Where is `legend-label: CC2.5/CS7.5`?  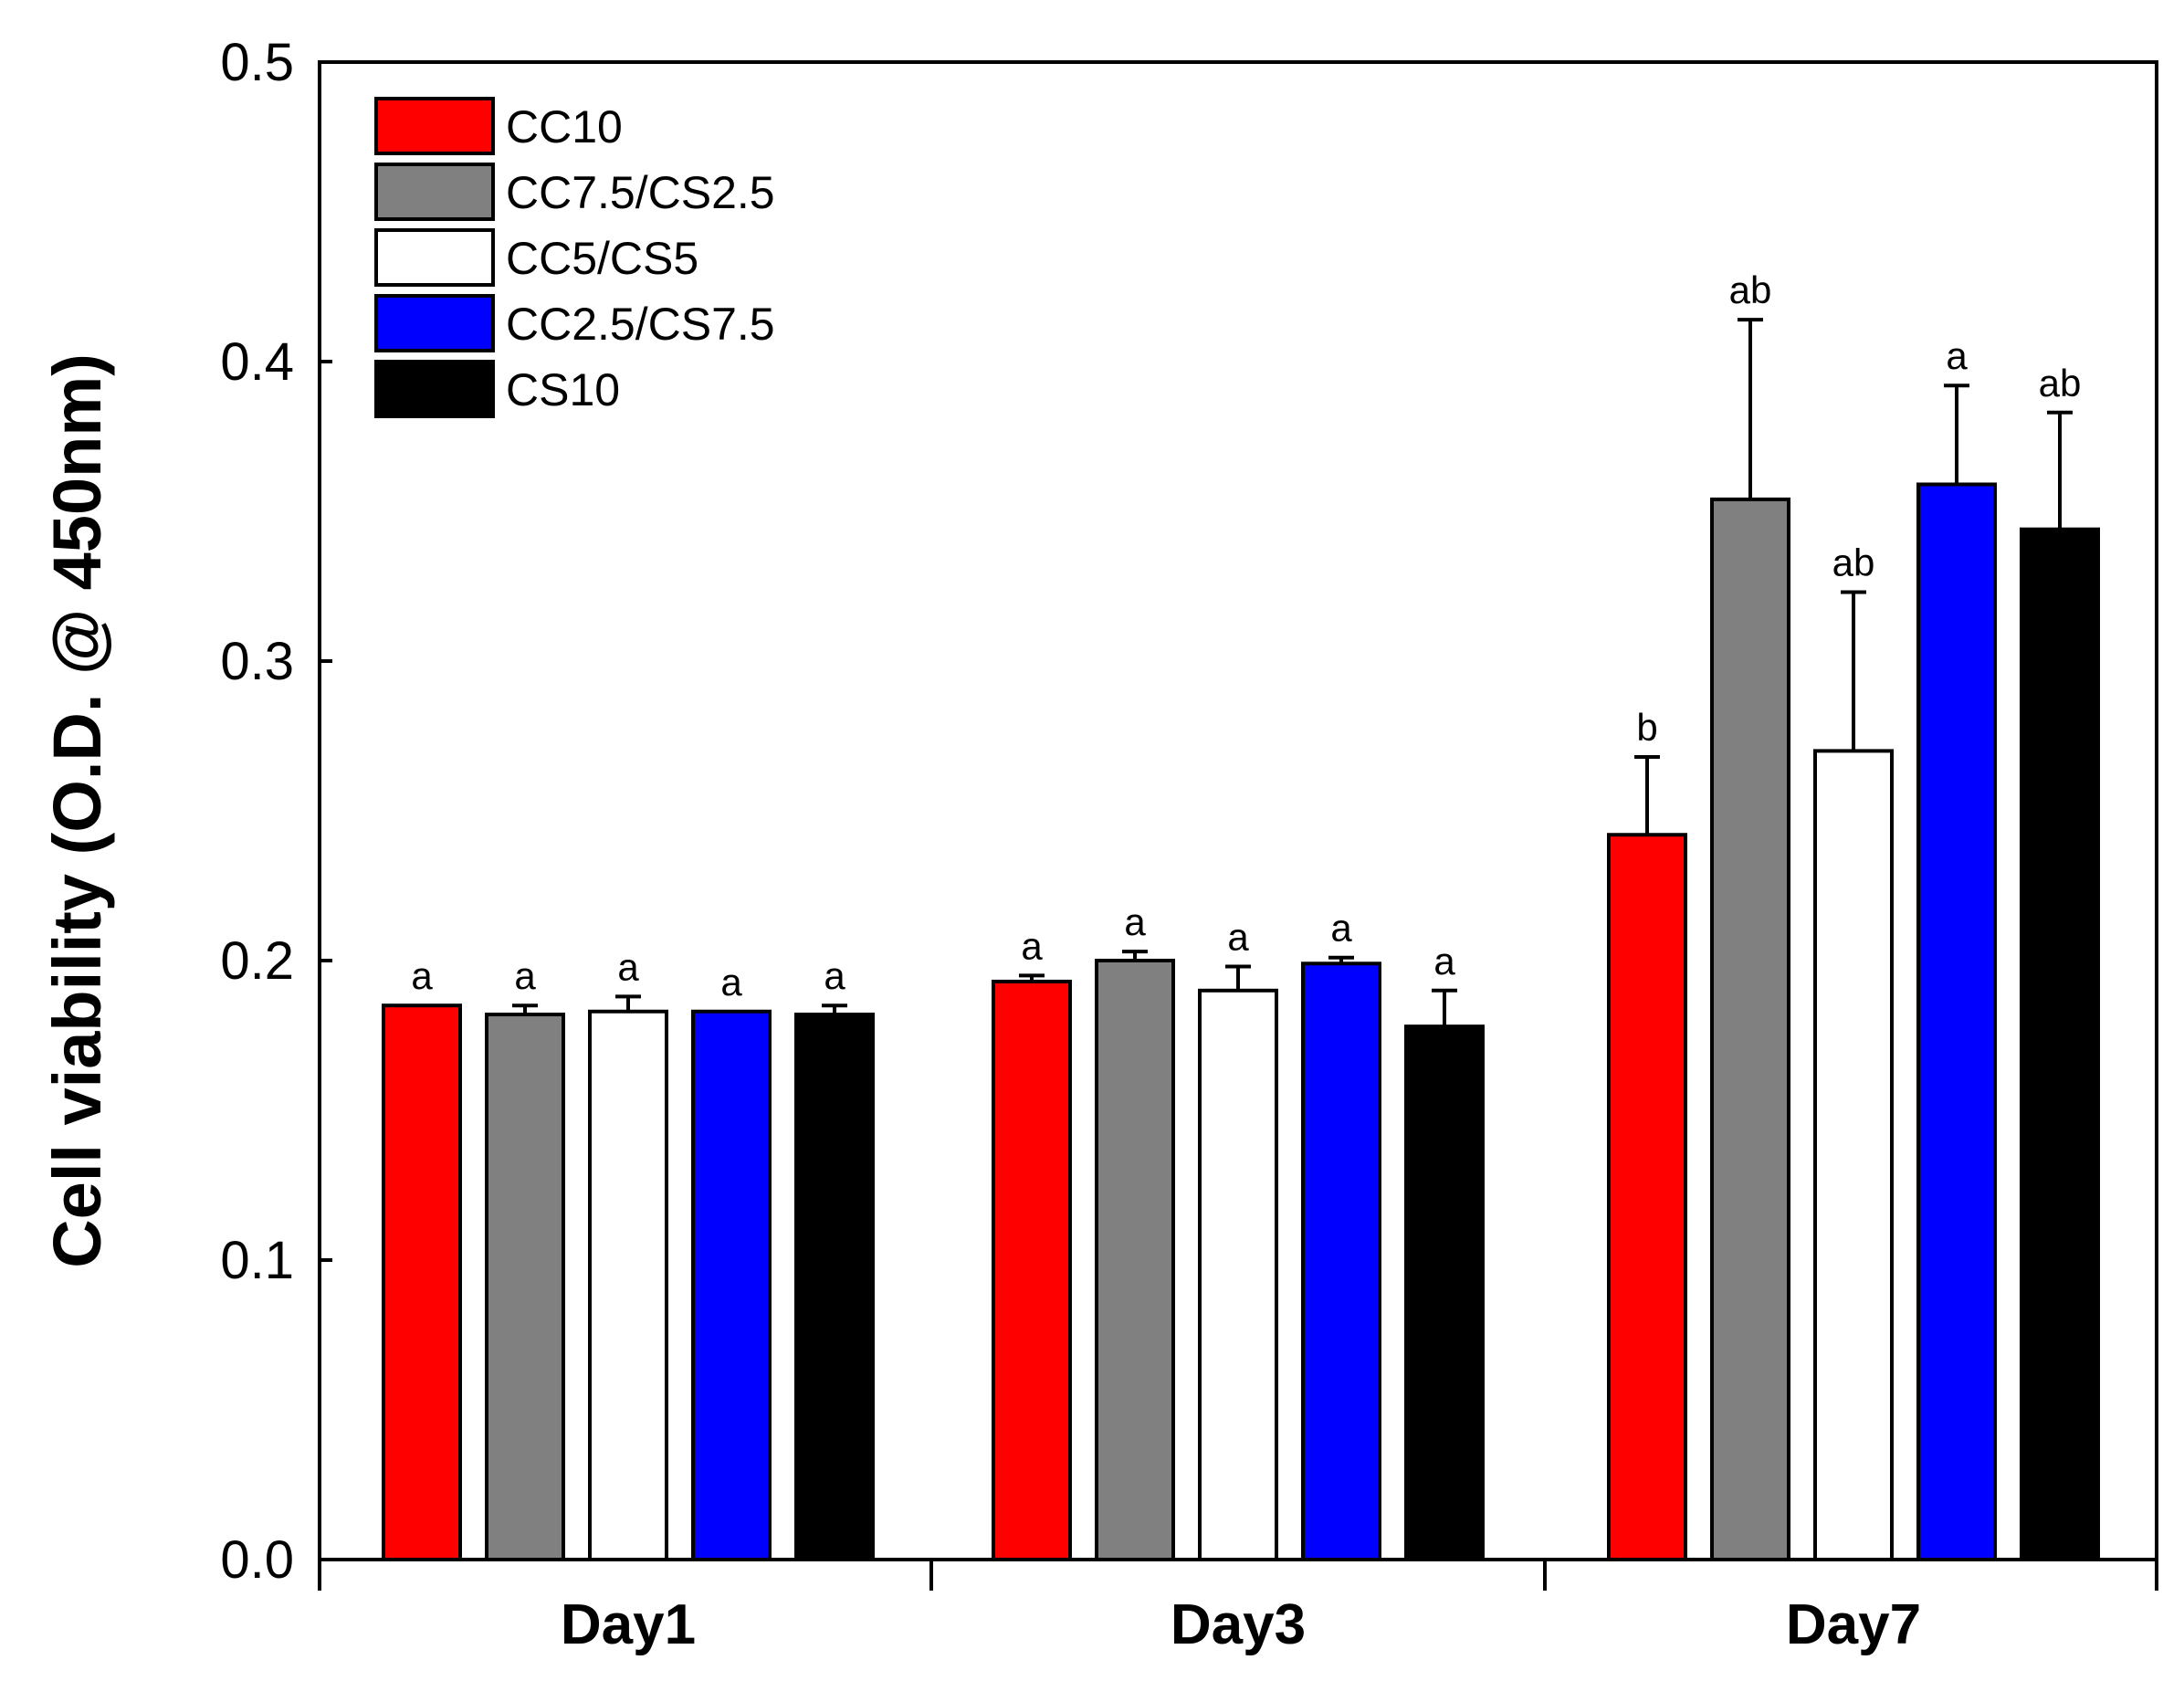
legend-label: CC2.5/CS7.5 is located at coordinates (641, 324).